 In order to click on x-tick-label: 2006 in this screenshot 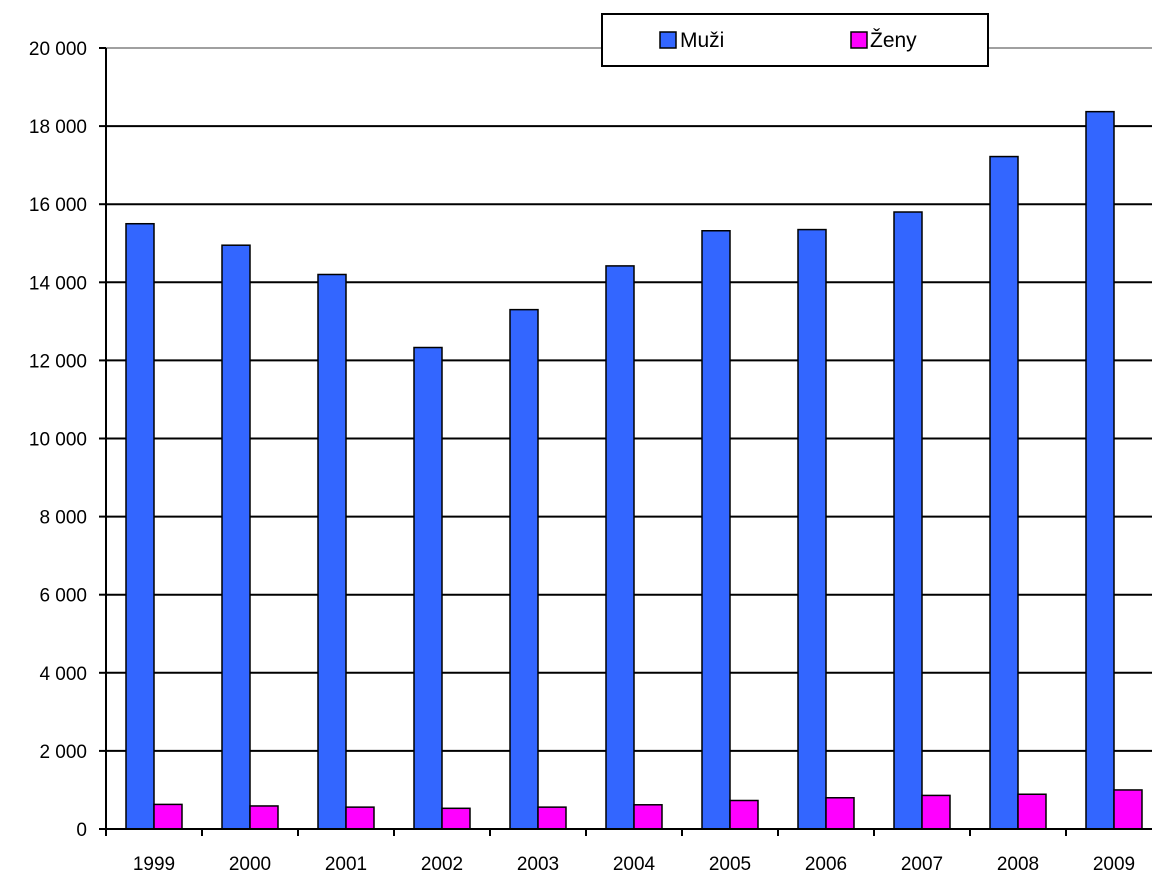, I will do `click(826, 864)`.